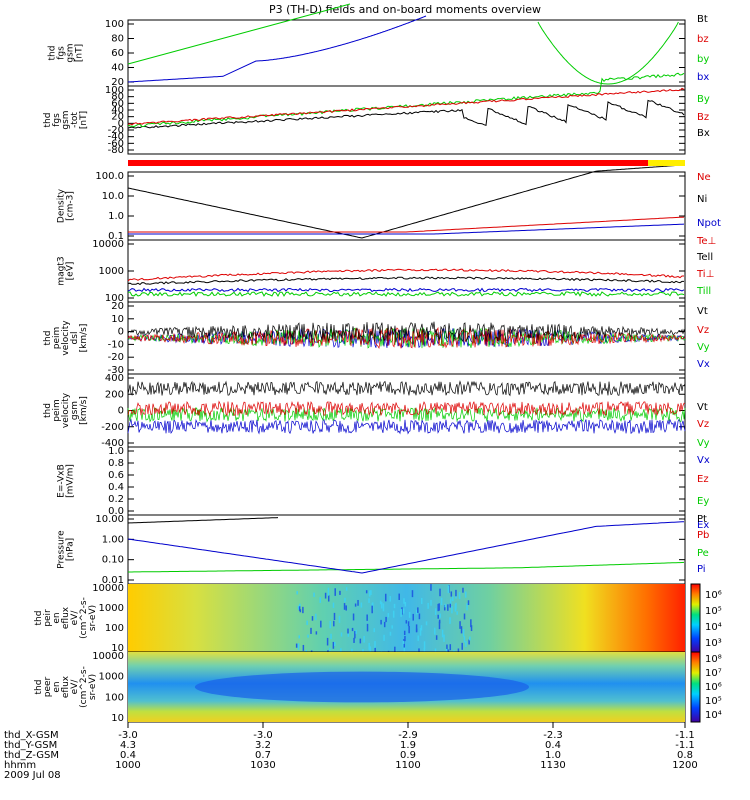 Image resolution: width=750 pixels, height=800 pixels. I want to click on legend-Pt: Pt, so click(702, 519).